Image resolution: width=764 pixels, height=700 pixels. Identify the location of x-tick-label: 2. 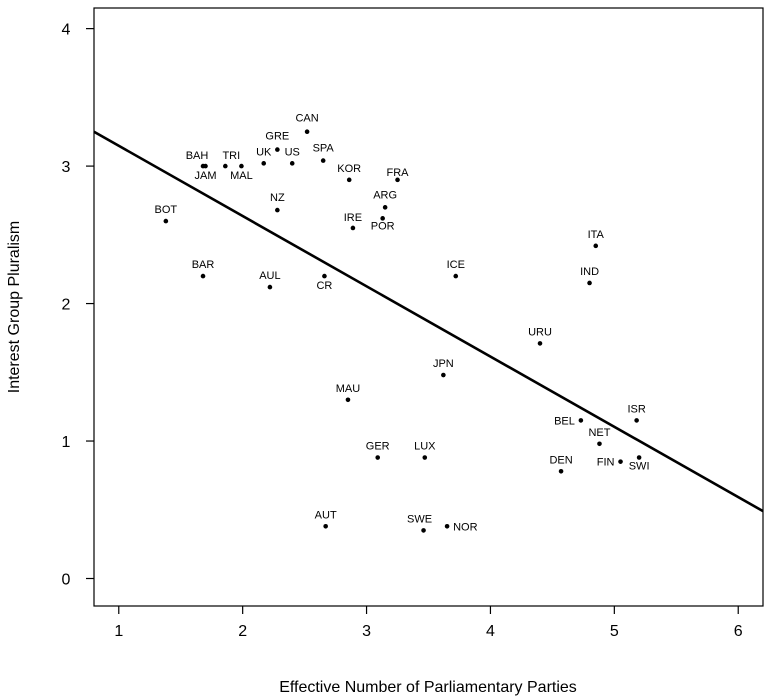
(242, 631).